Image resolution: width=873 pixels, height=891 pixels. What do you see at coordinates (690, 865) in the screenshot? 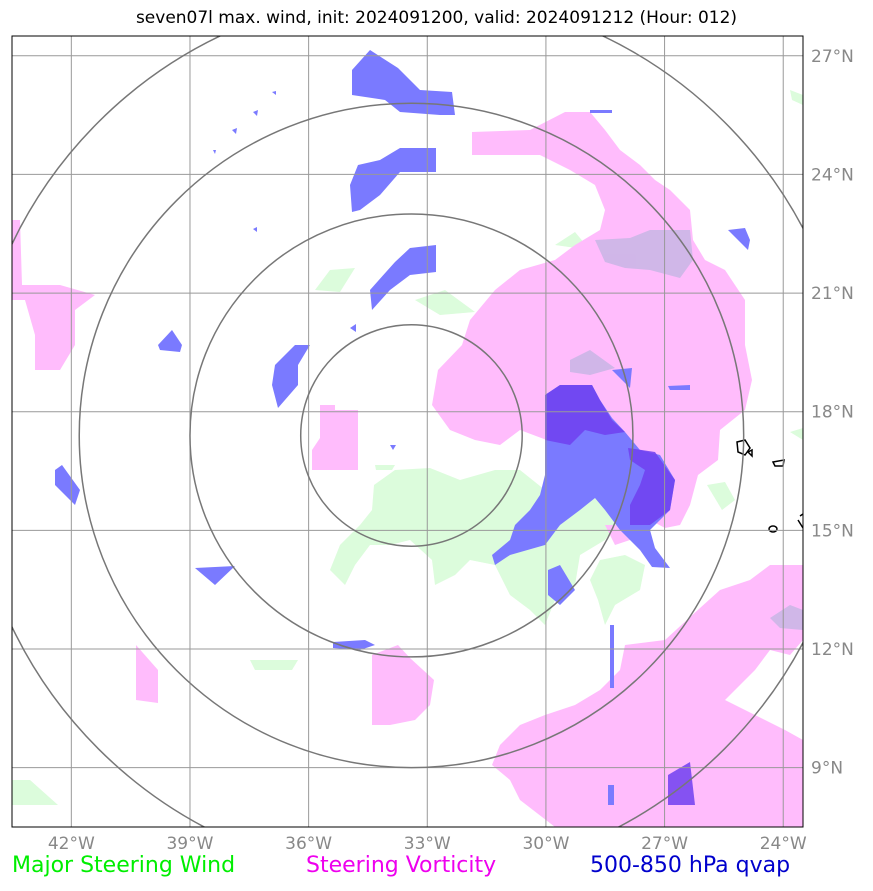
I see `legend-qvap: 500-850 hPa qvap` at bounding box center [690, 865].